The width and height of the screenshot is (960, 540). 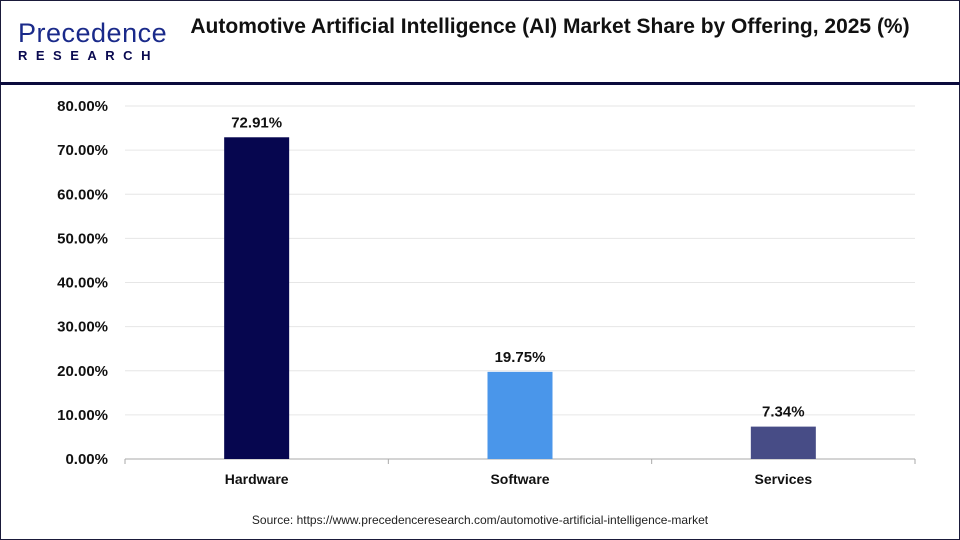 I want to click on precedence-research-logo: Precedence RESEARCH, so click(x=93, y=41).